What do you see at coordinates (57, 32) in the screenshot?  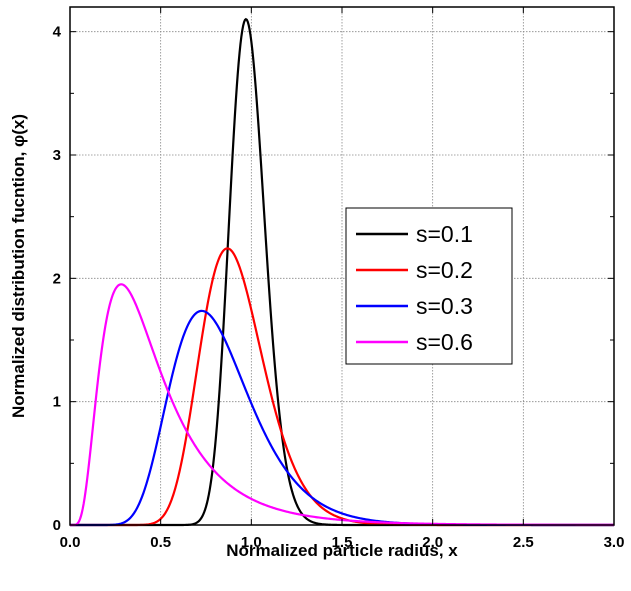 I see `y-tick-label: 4` at bounding box center [57, 32].